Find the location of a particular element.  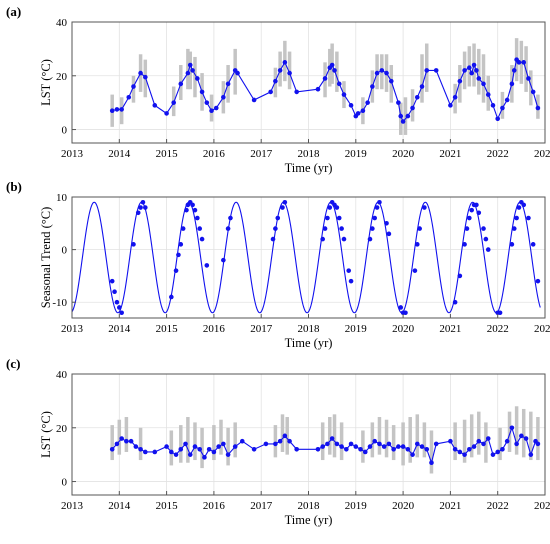

y-tick-label: 40 is located at coordinates (62, 375).